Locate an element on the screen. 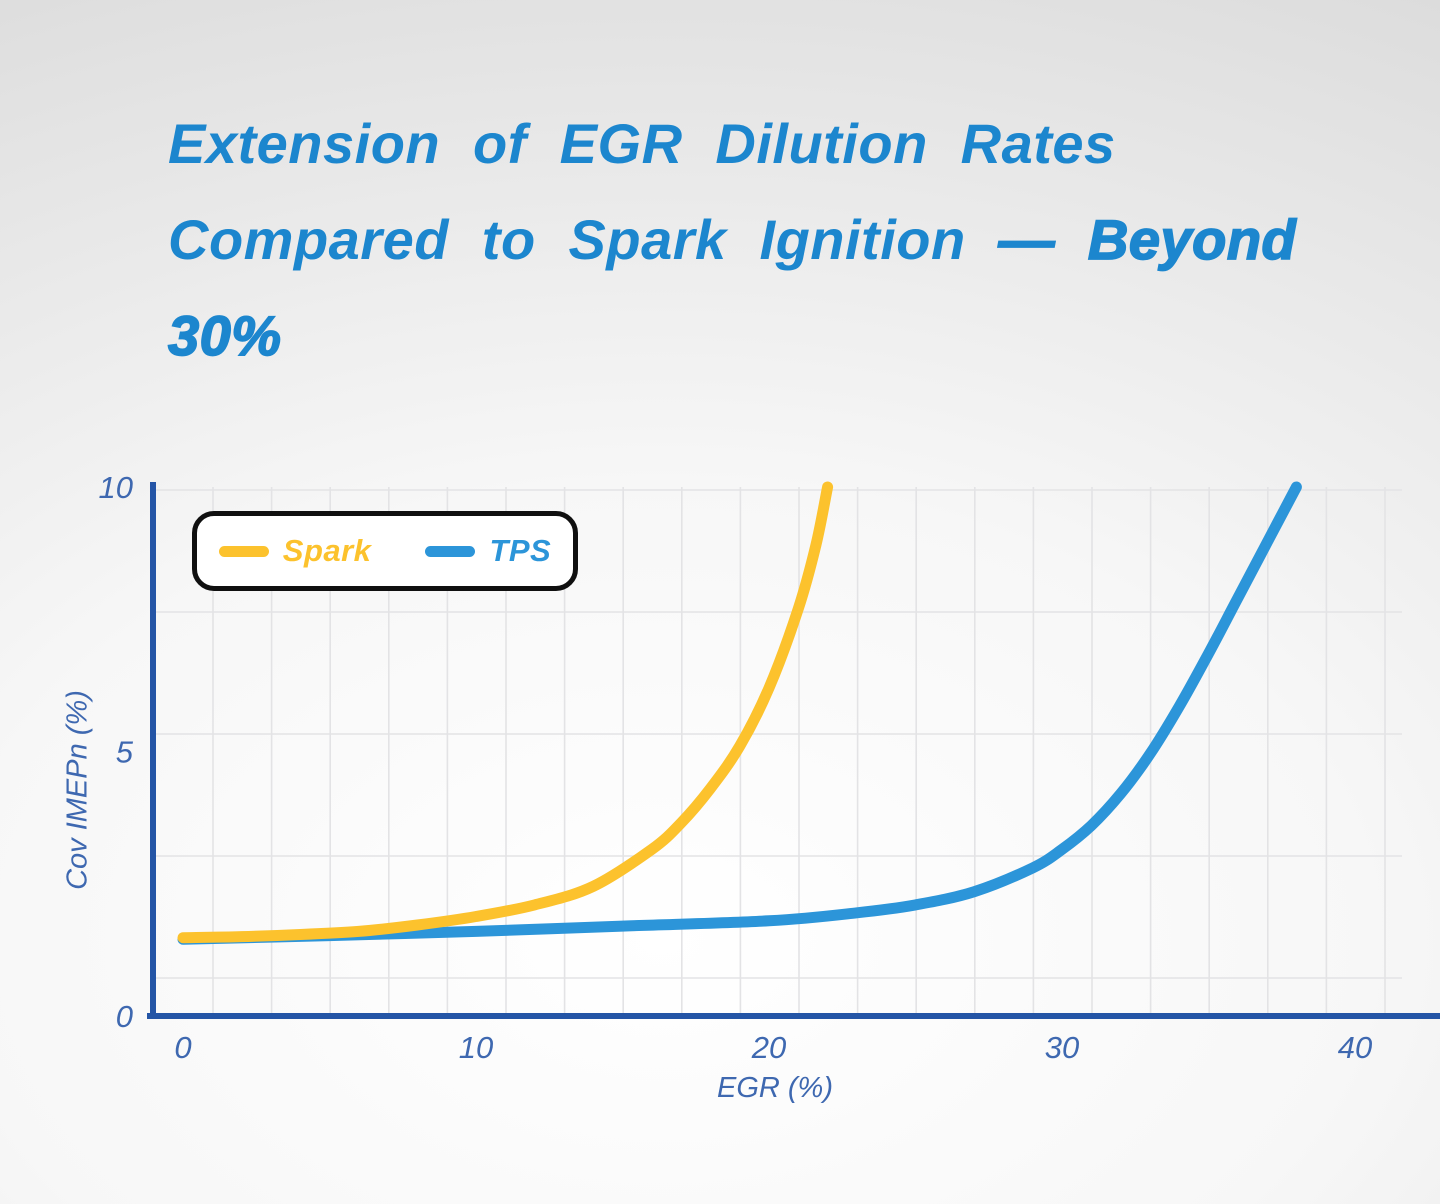 The image size is (1440, 1204). title-line-2-regular: Compared to Spark Ignition is located at coordinates (567, 239).